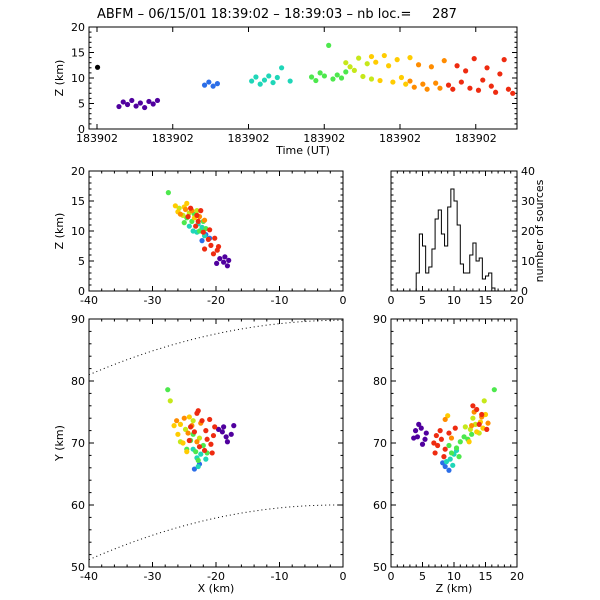 Image resolution: width=600 pixels, height=600 pixels. I want to click on x-height-panel: 0 5 10 15 20 -40 -30 -20 -10 0 Z (km), so click(200, 236).